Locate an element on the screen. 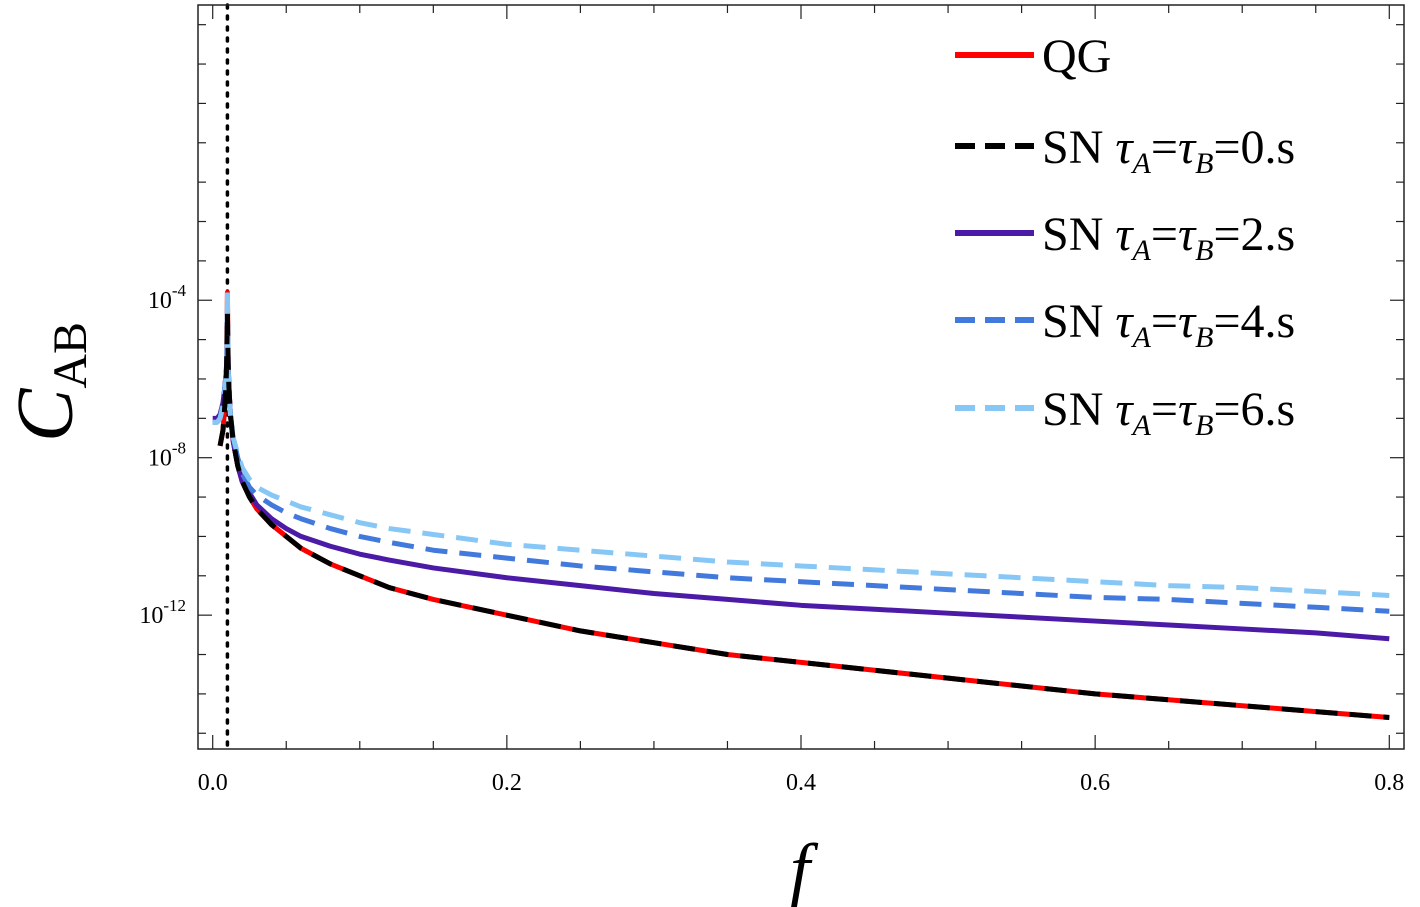 The width and height of the screenshot is (1420, 907). x-axis-title: f is located at coordinates (804, 868).